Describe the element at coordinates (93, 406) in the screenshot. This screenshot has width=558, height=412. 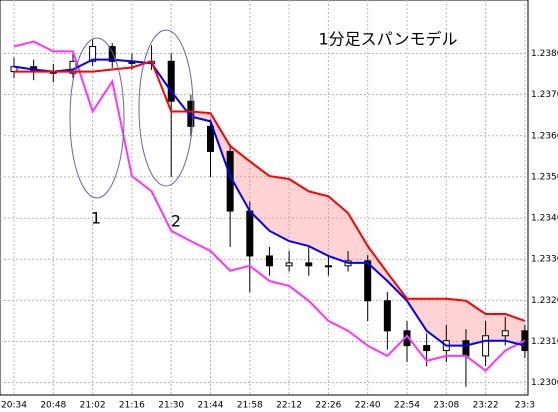
I see `x-tick-label: 21:02` at that location.